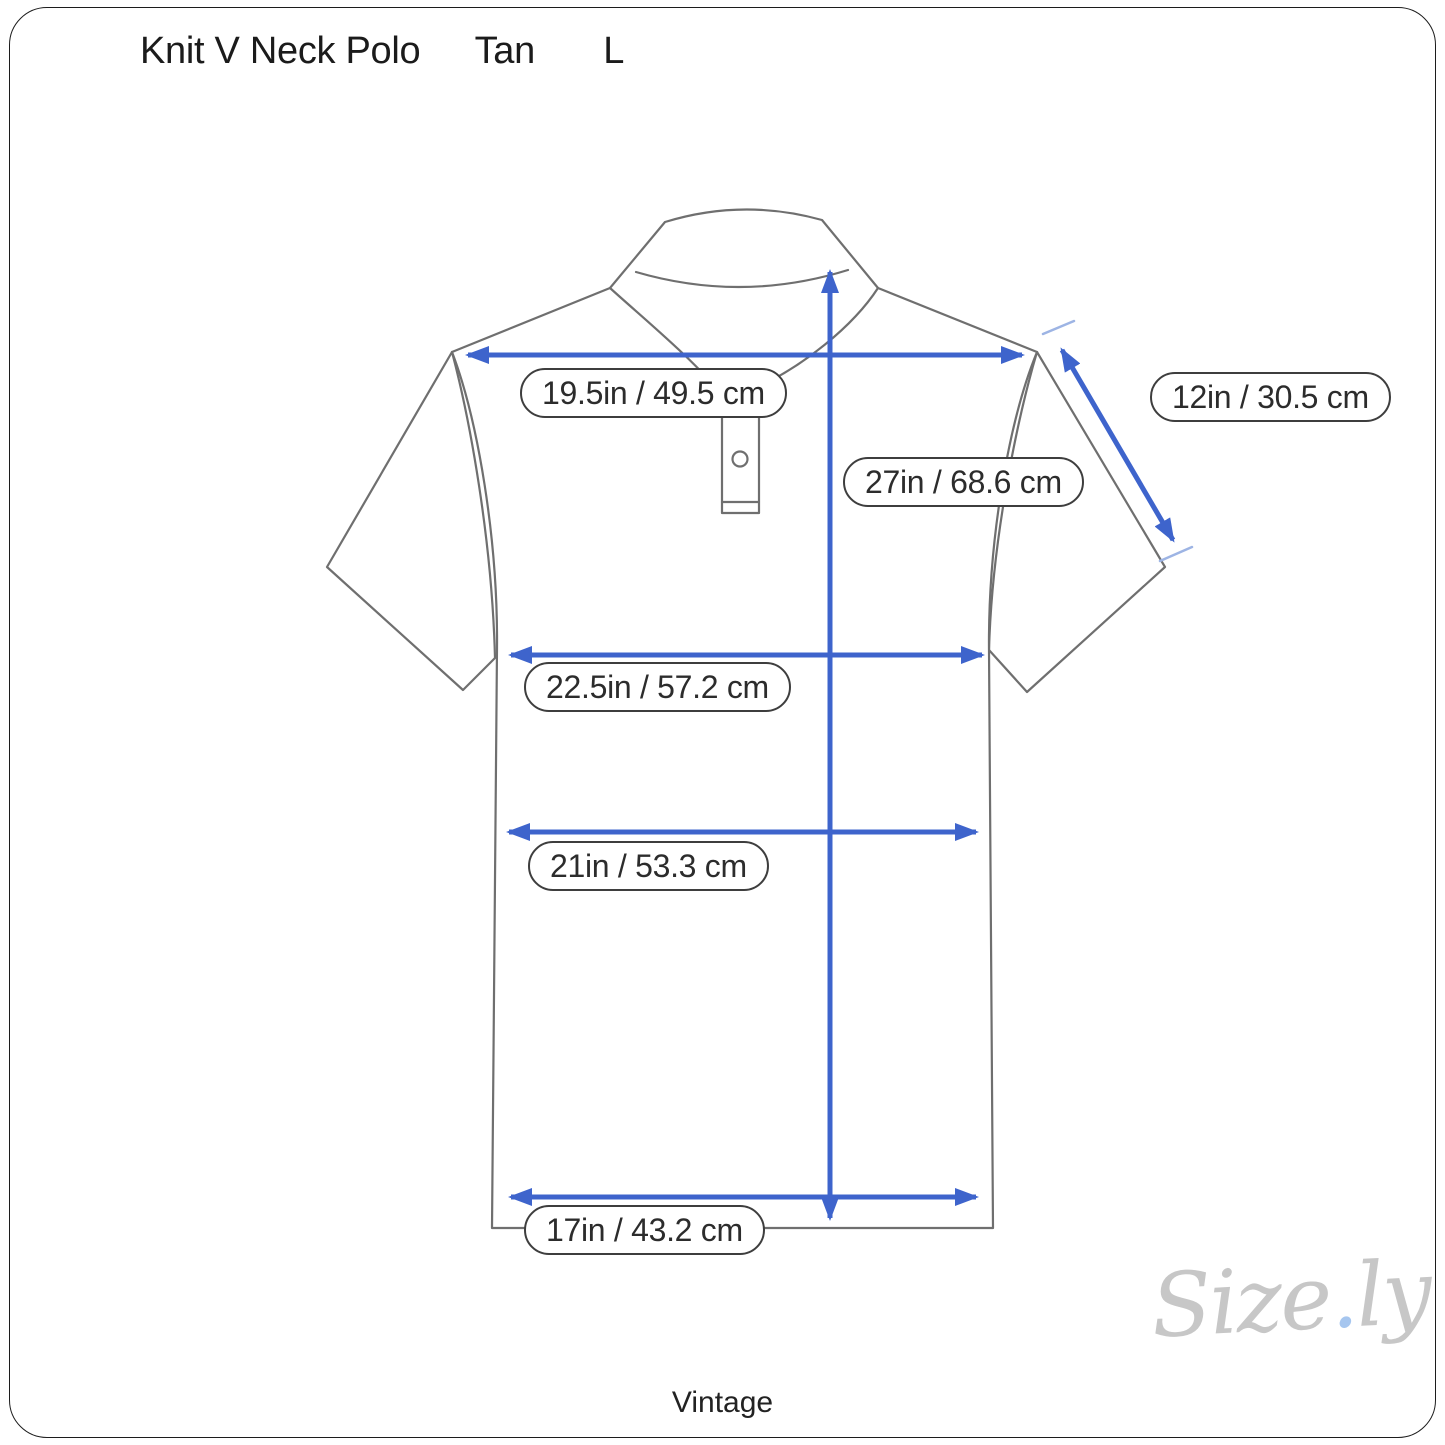 The width and height of the screenshot is (1445, 1445). Describe the element at coordinates (1393, 1293) in the screenshot. I see `sizely-logo-text: ly` at that location.